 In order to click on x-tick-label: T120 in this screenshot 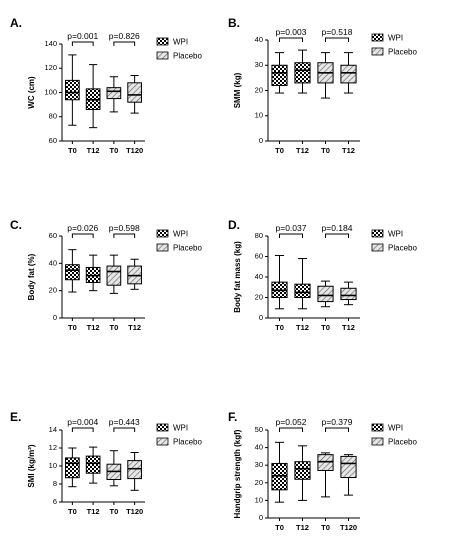, I will do `click(348, 527)`.